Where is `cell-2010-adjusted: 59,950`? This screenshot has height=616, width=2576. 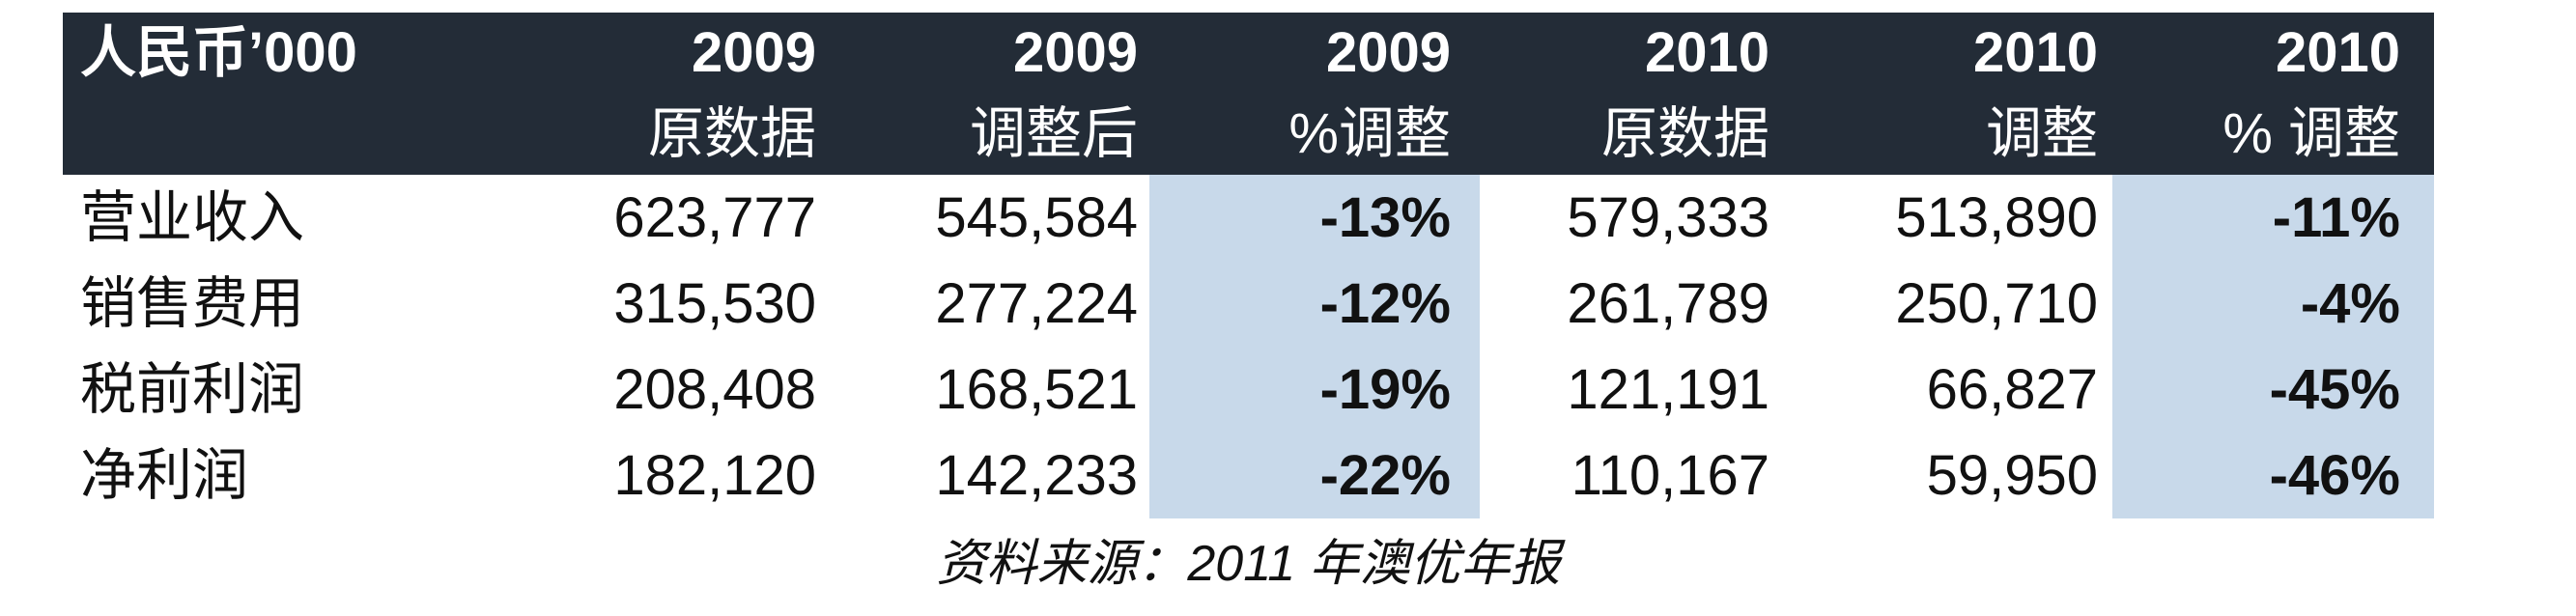
cell-2010-adjusted: 59,950 is located at coordinates (2012, 476).